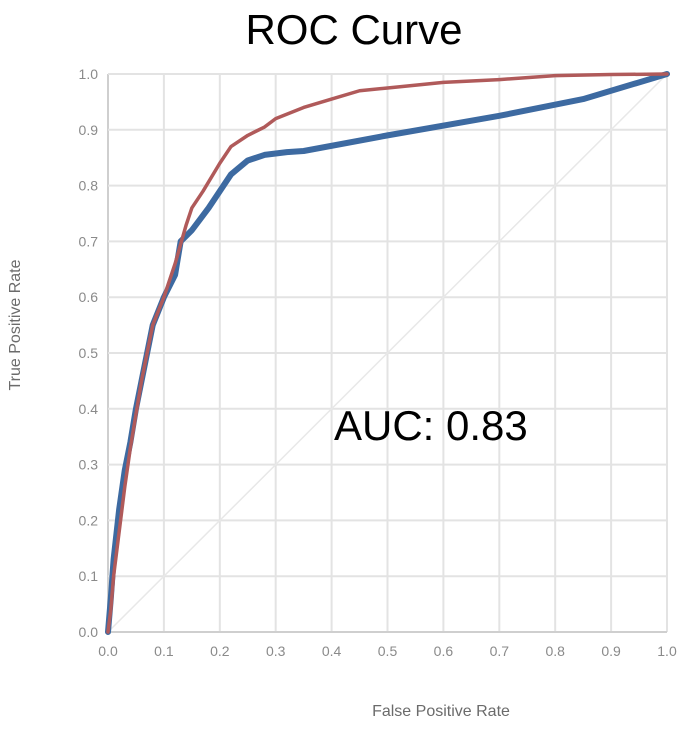 The image size is (689, 748). Describe the element at coordinates (108, 651) in the screenshot. I see `x-tick-label: 0.0` at that location.